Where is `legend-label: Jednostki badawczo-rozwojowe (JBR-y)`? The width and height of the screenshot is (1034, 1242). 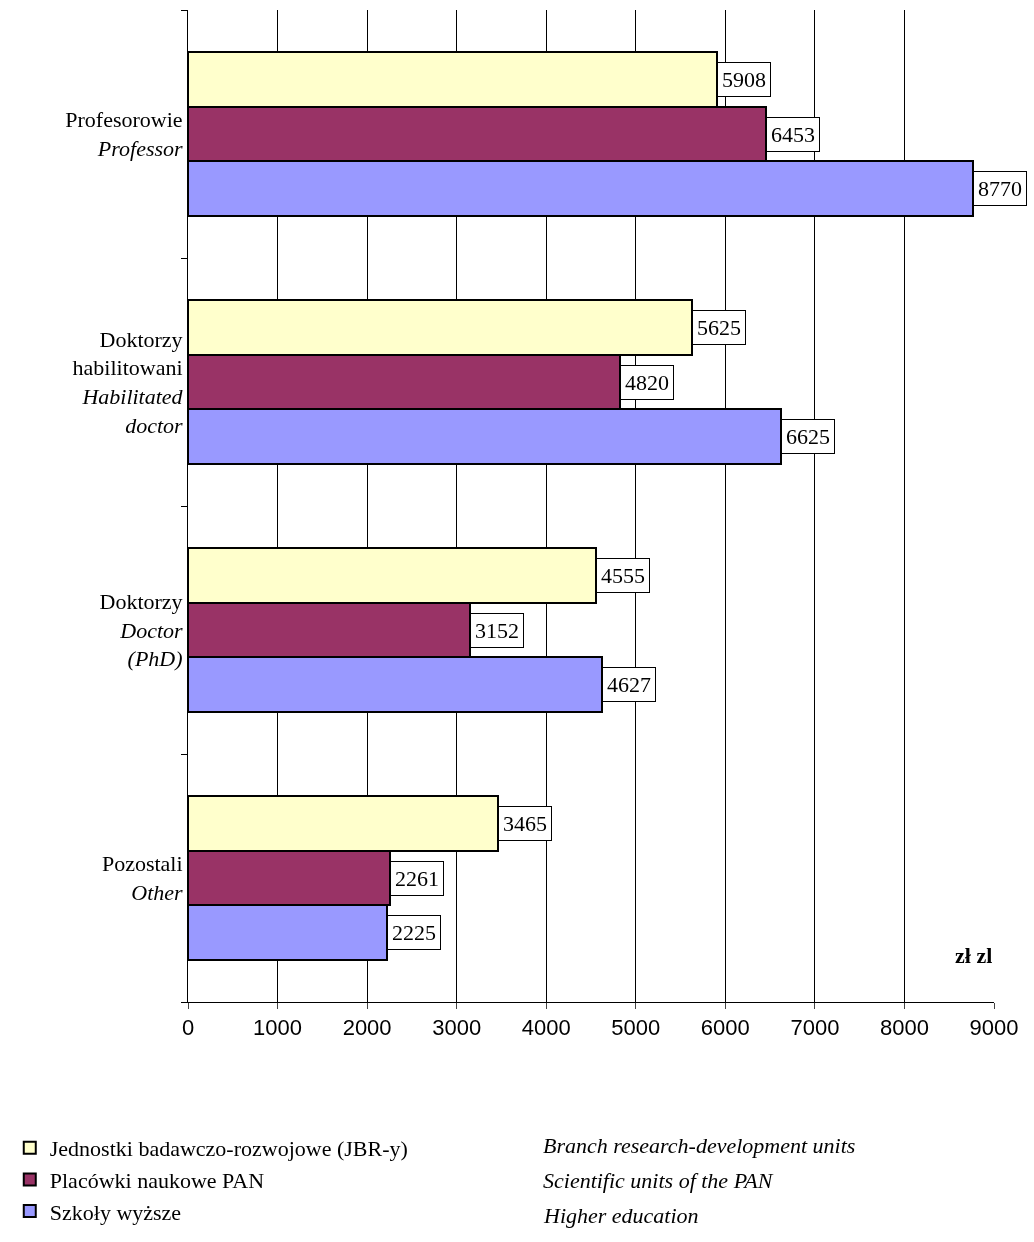 legend-label: Jednostki badawczo-rozwojowe (JBR-y) is located at coordinates (228, 1149).